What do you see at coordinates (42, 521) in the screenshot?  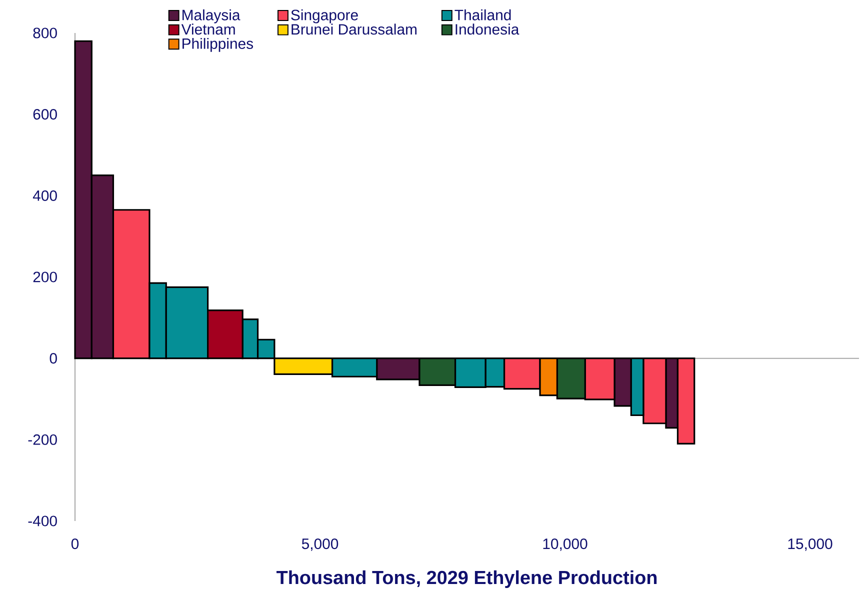 I see `y-tick-label: -400` at bounding box center [42, 521].